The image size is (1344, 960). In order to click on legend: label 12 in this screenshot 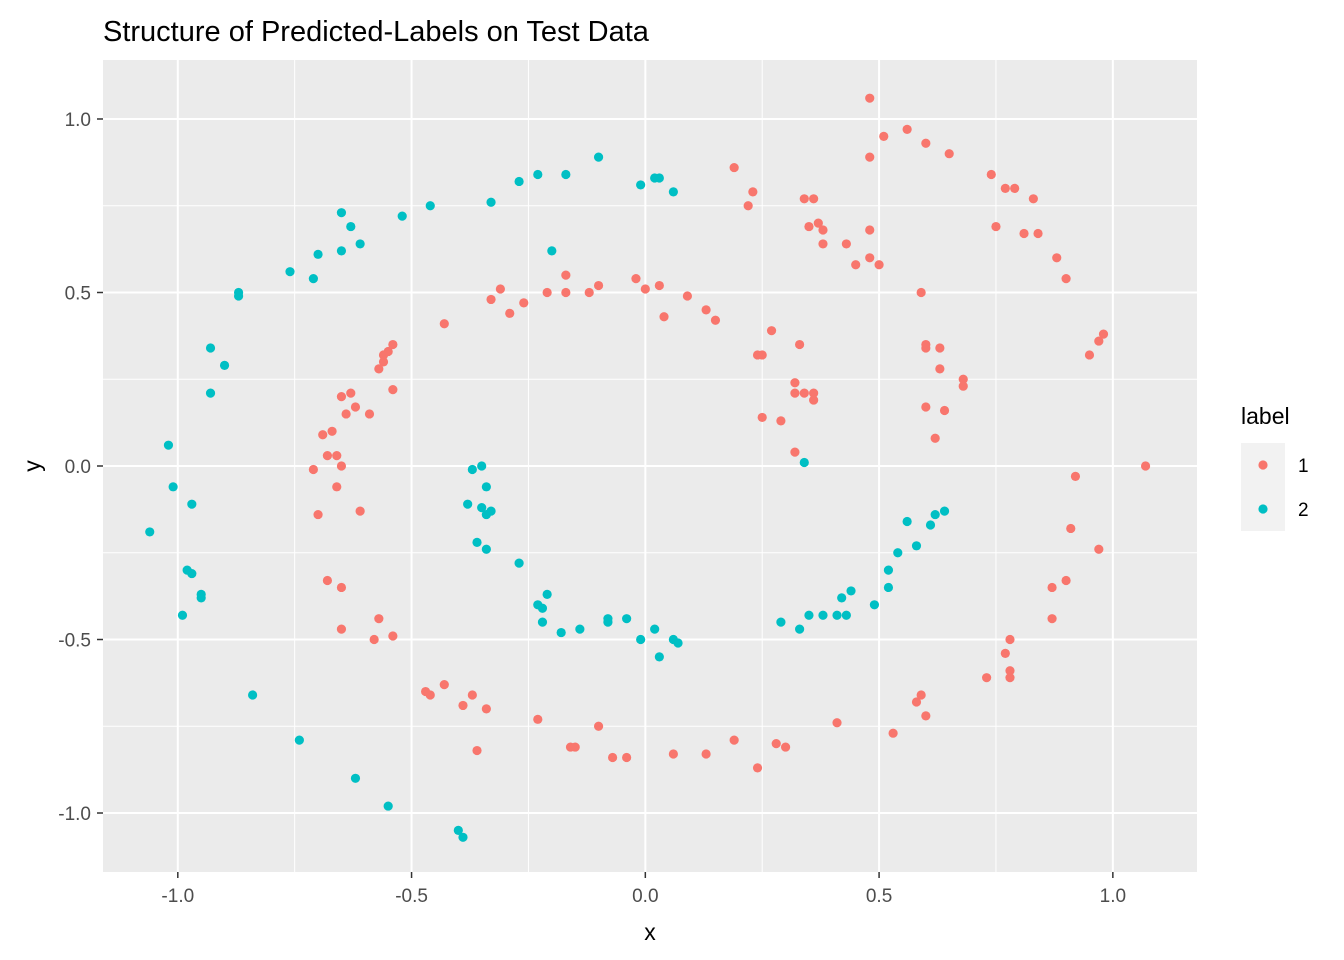, I will do `click(1275, 467)`.